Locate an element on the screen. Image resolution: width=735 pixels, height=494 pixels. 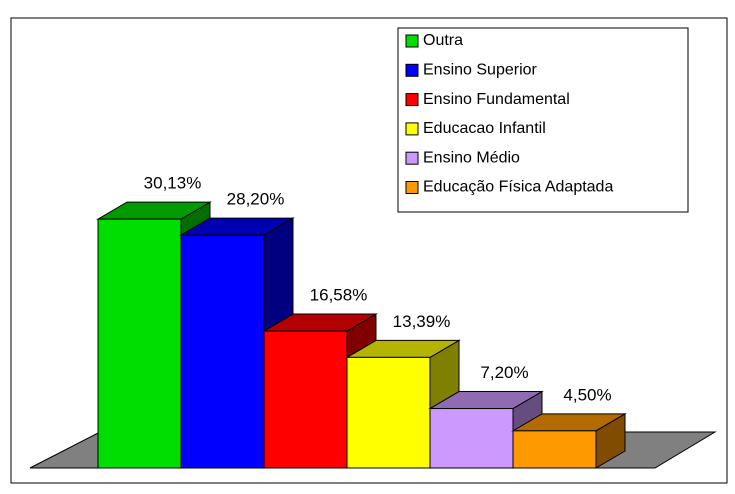
legend-label: Ensino Fundamental is located at coordinates (496, 99).